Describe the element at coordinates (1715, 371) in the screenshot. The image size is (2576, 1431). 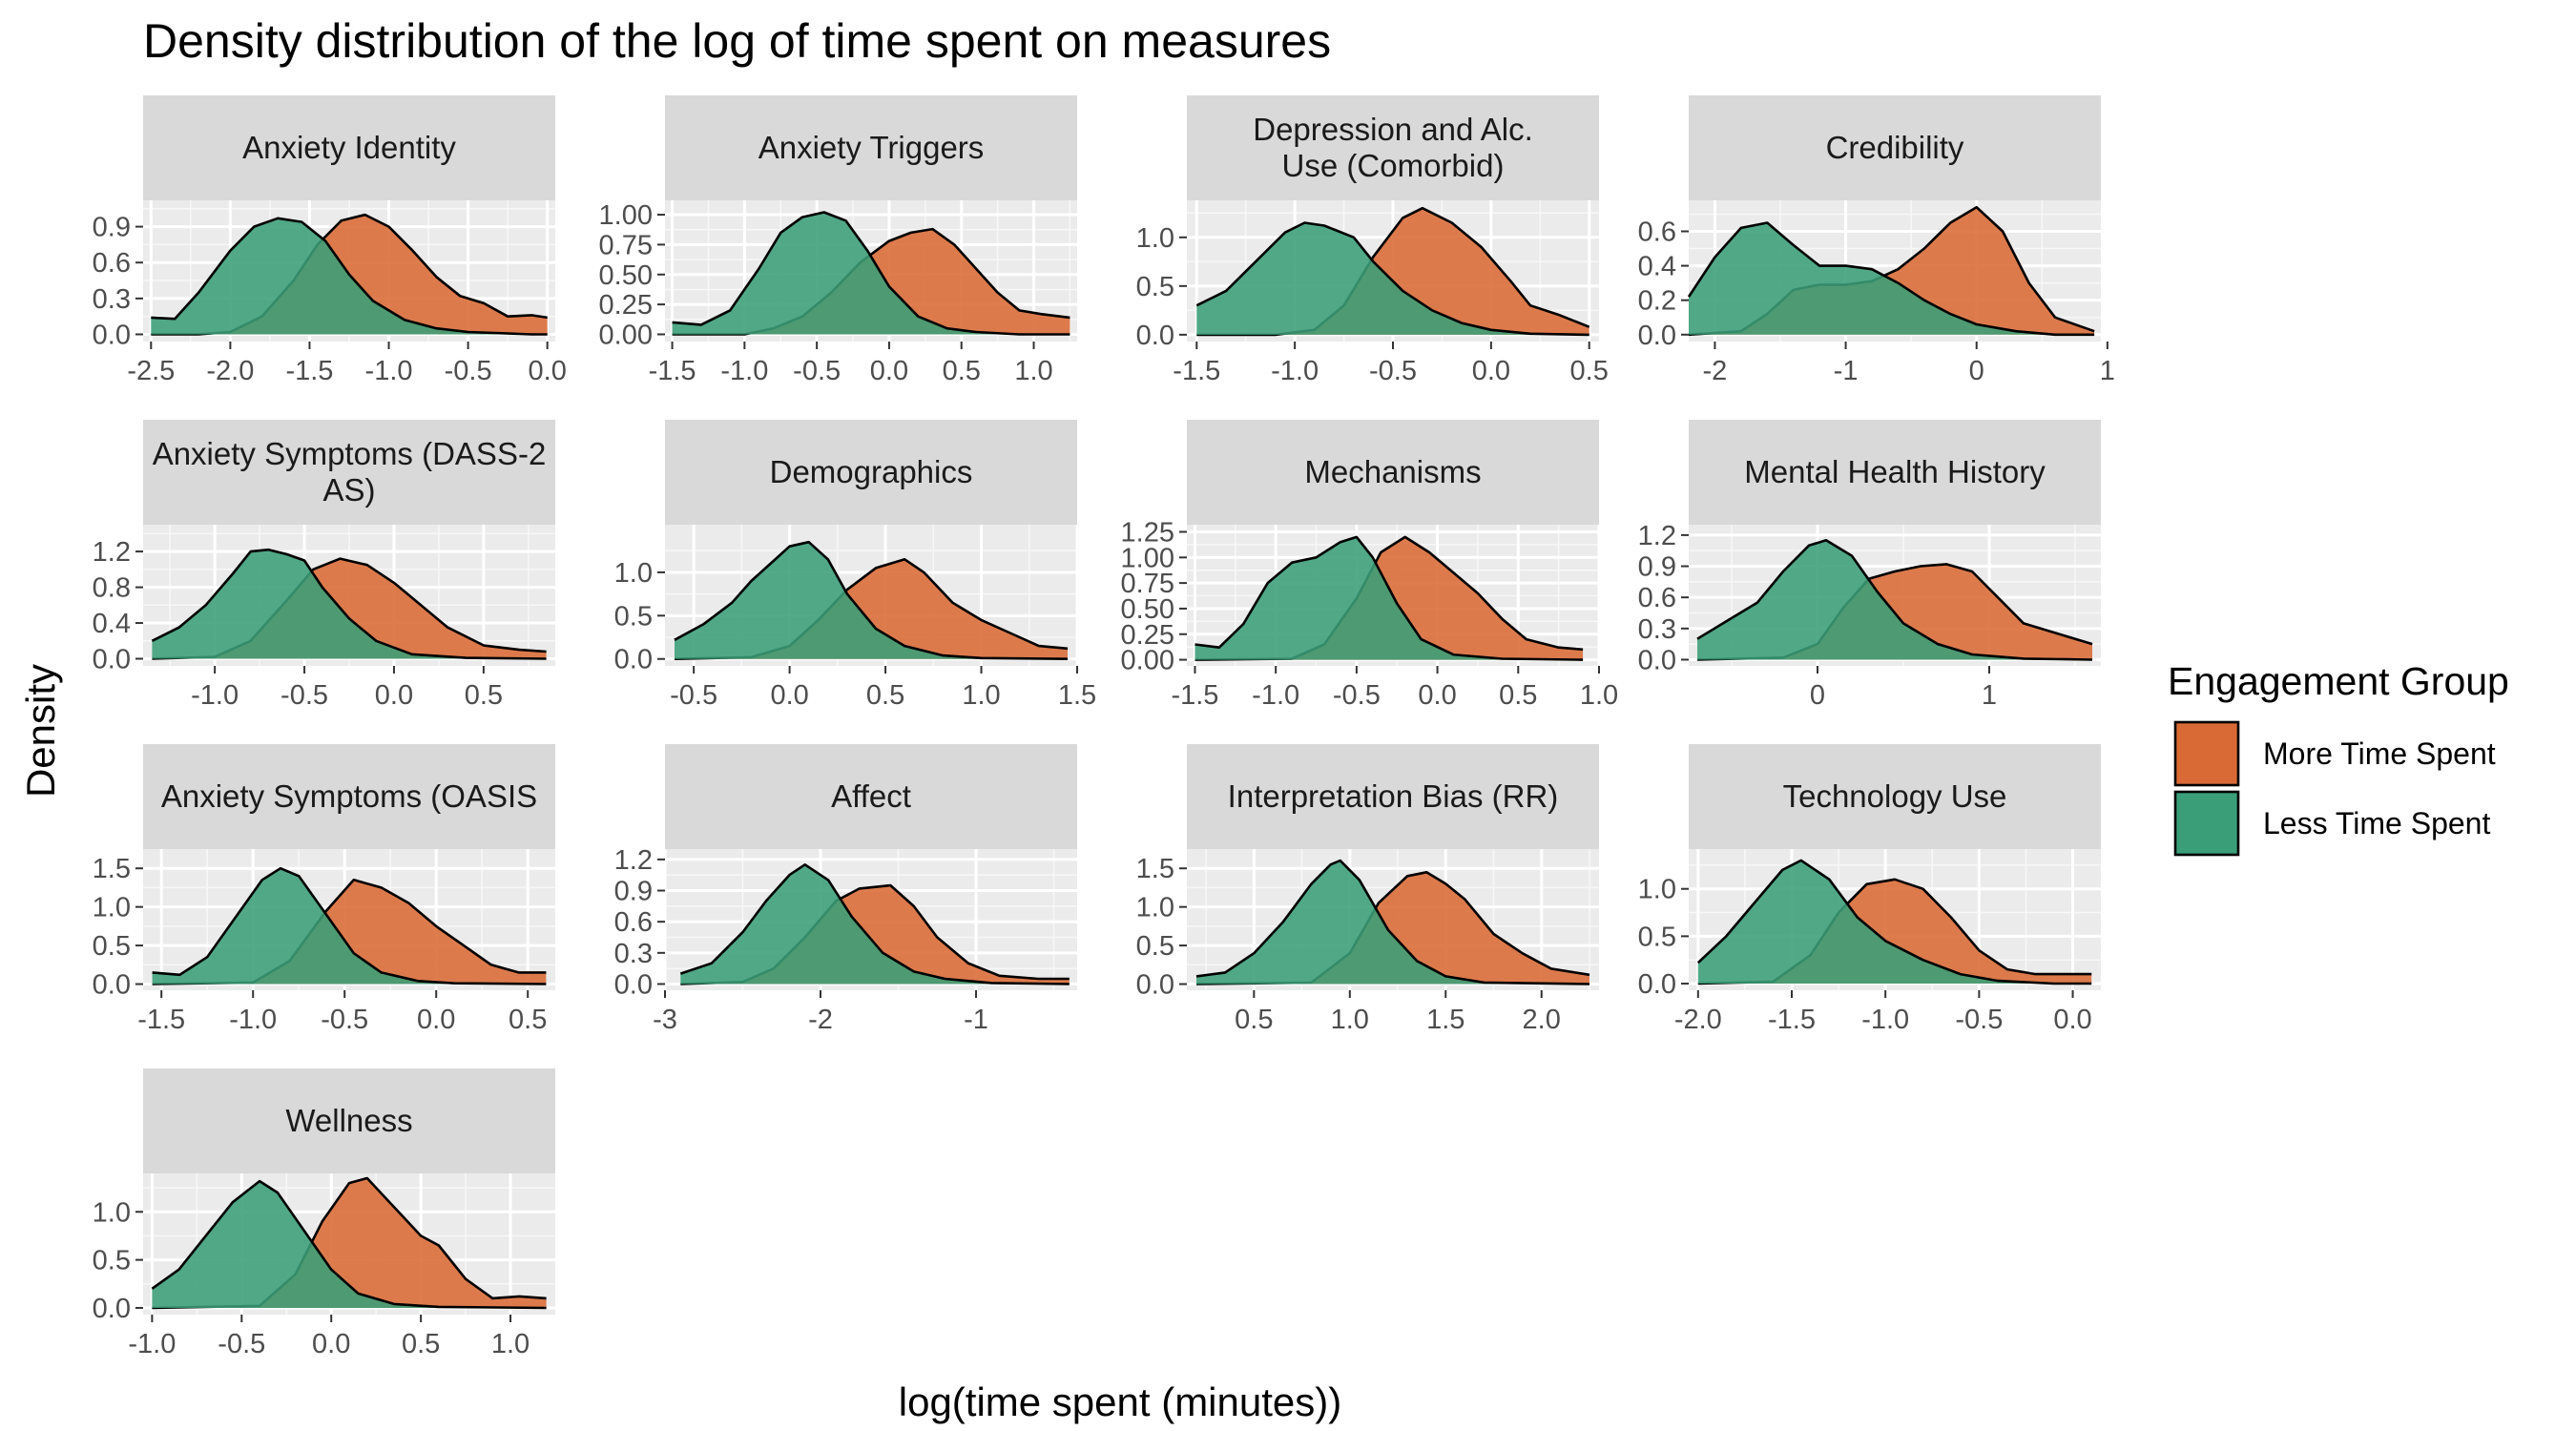
I see `x-tick-label: -2` at that location.